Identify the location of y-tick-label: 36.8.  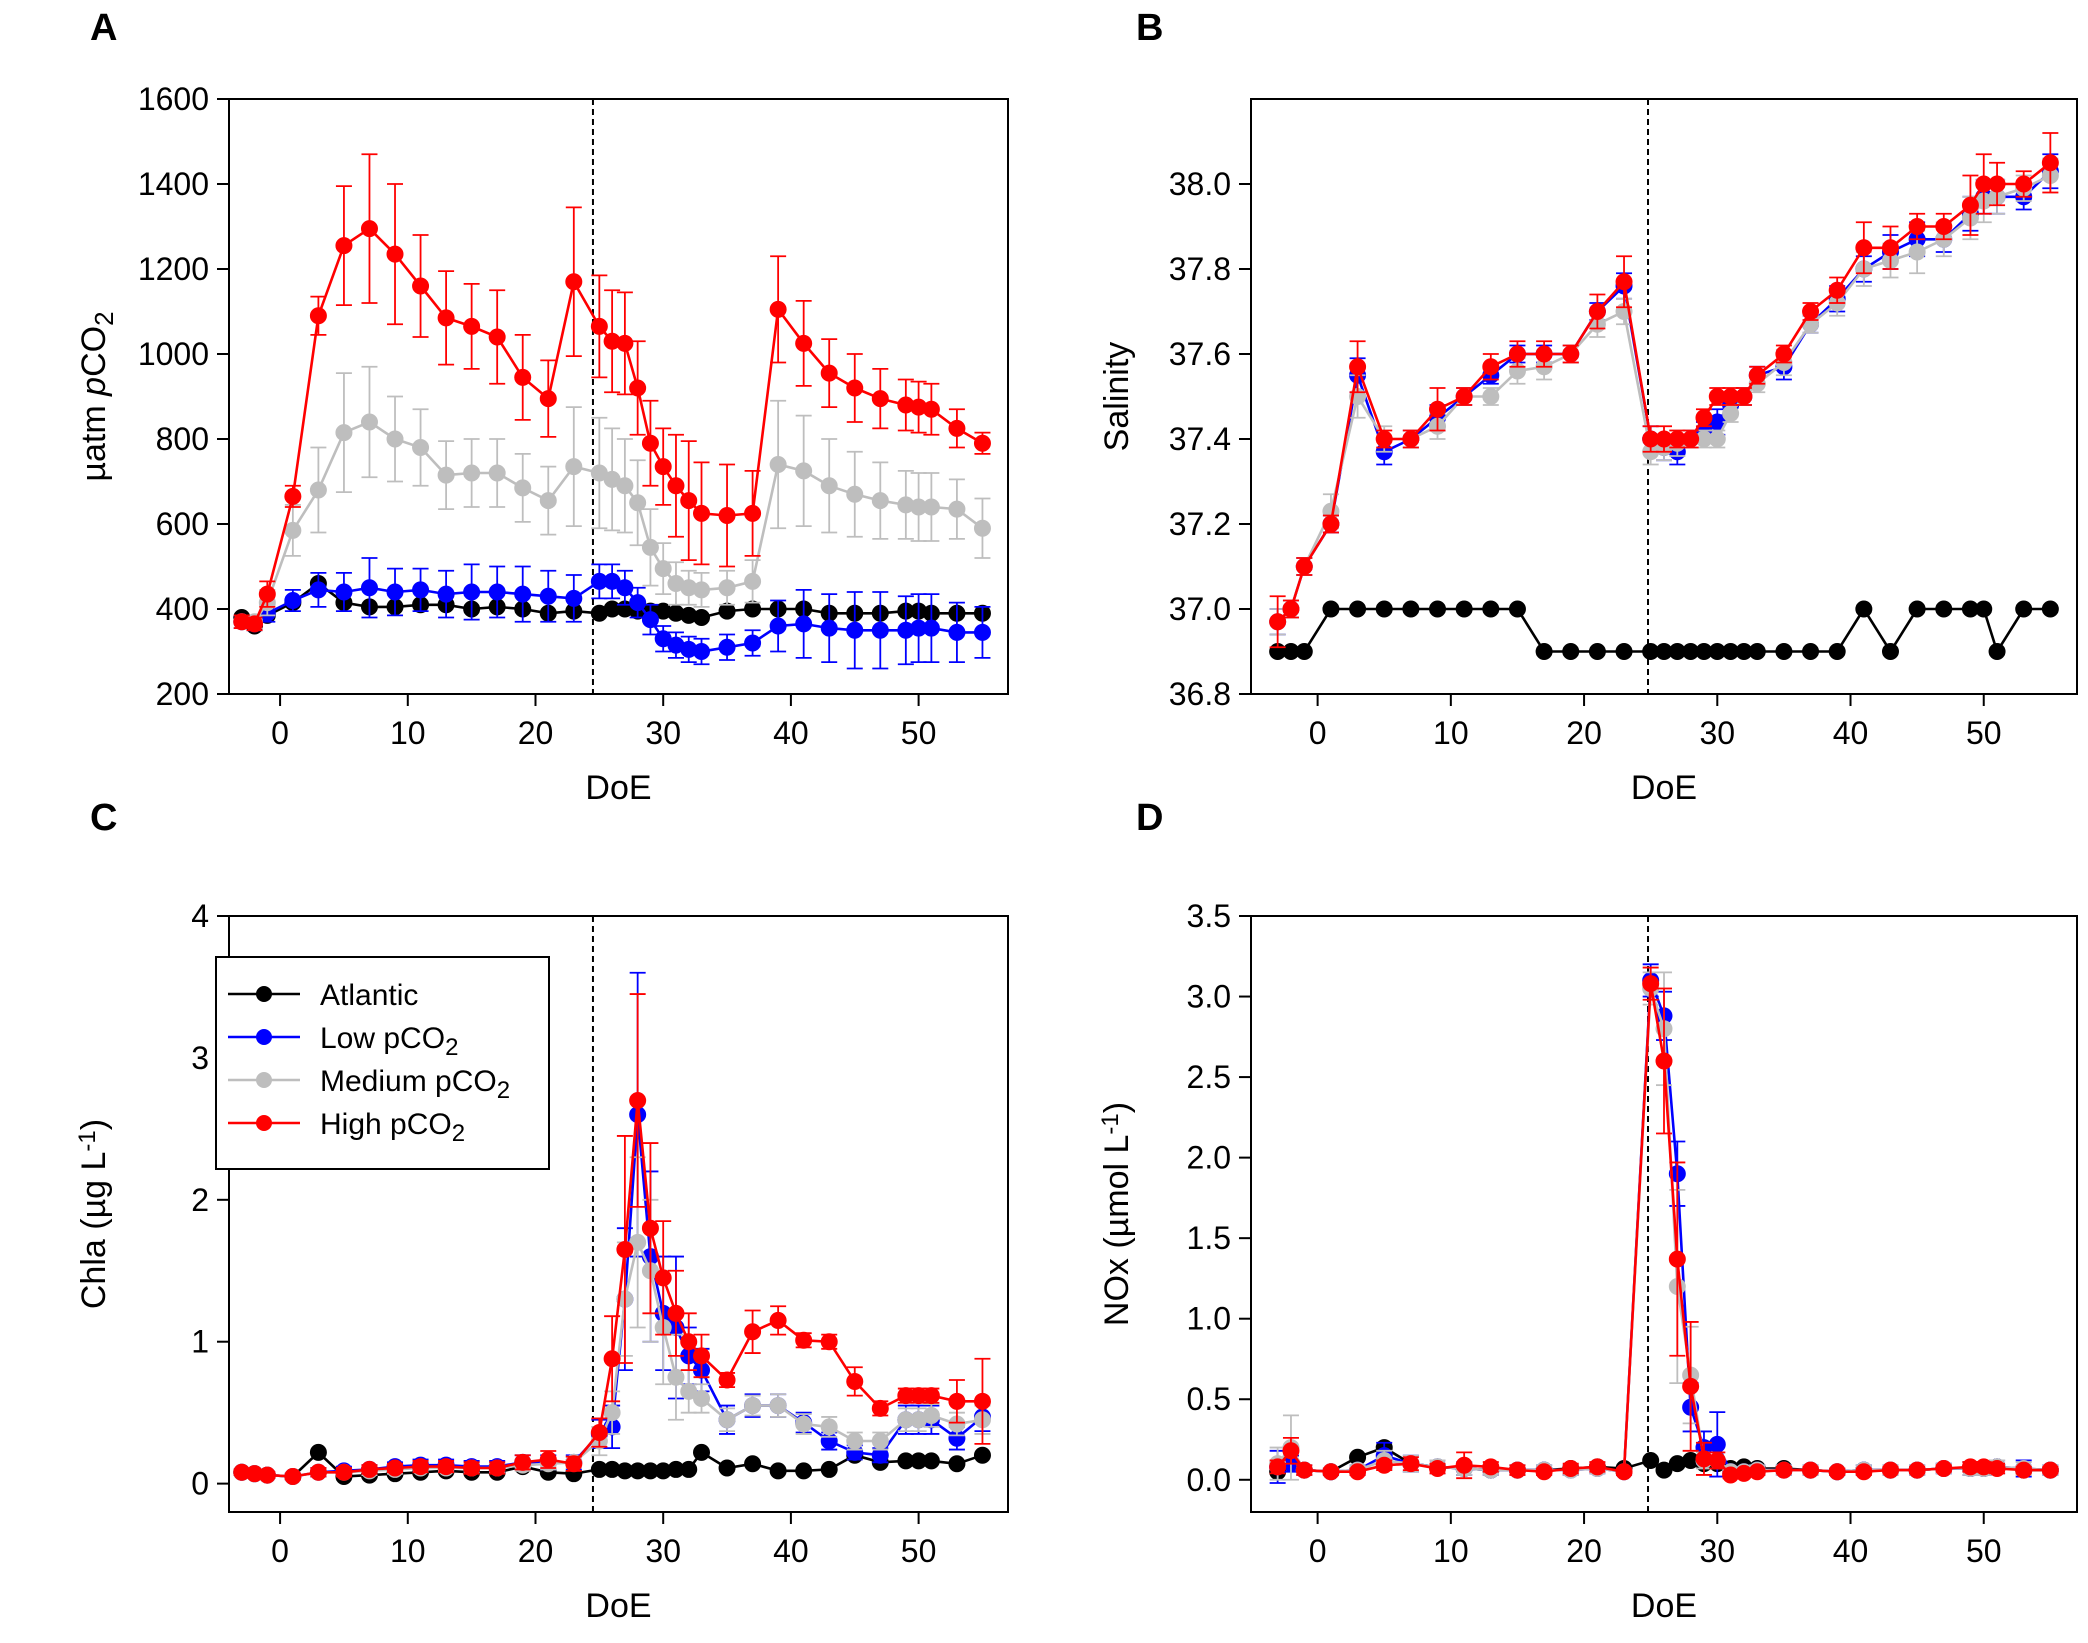
(1200, 694).